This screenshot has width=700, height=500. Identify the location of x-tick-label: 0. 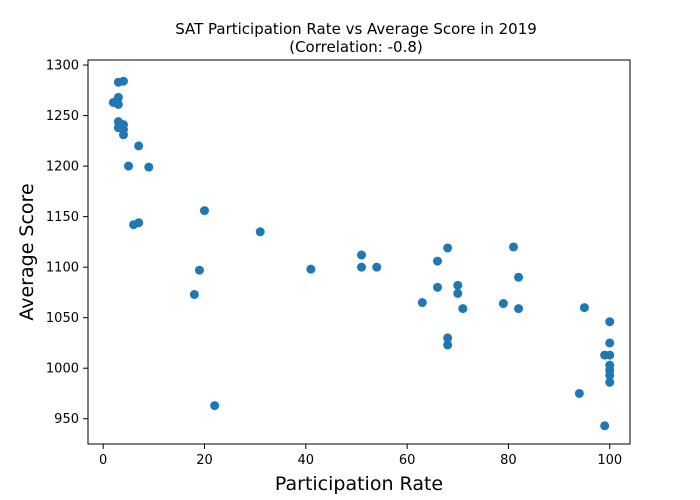
(103, 460).